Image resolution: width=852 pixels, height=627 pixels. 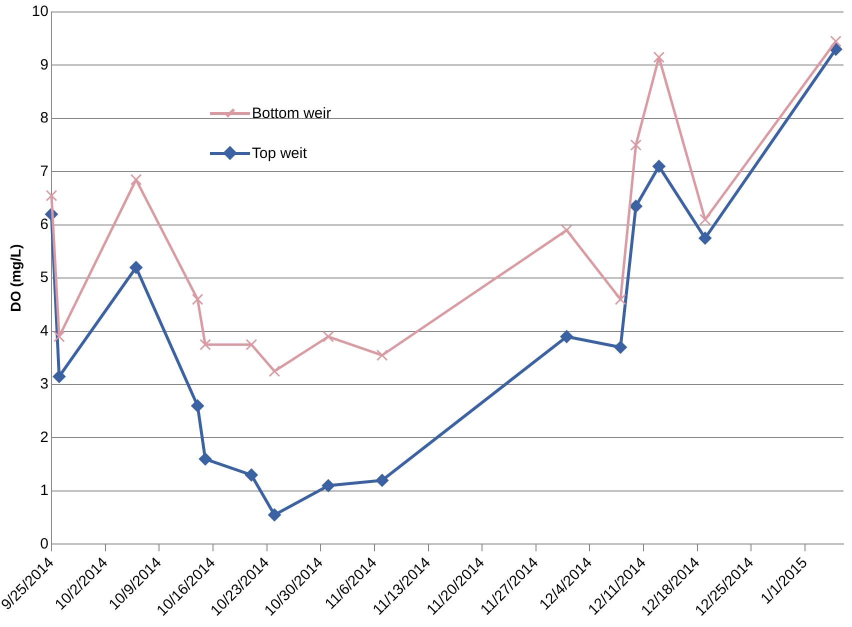 I want to click on y-tick-label: 5, so click(x=44, y=277).